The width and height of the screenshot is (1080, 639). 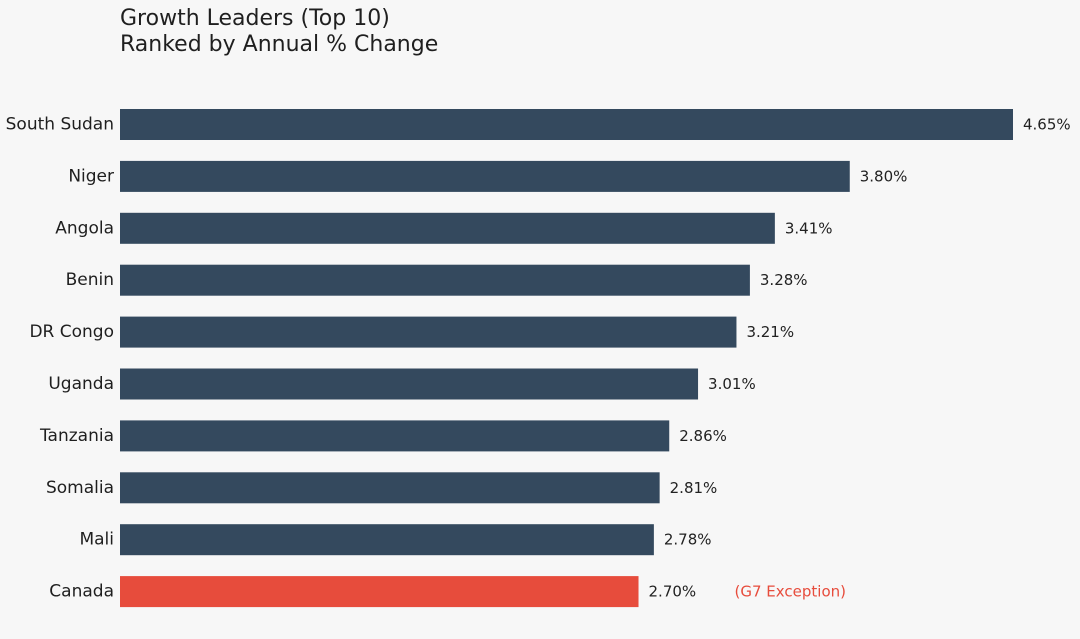 What do you see at coordinates (81, 592) in the screenshot?
I see `category-label-canada: Canada` at bounding box center [81, 592].